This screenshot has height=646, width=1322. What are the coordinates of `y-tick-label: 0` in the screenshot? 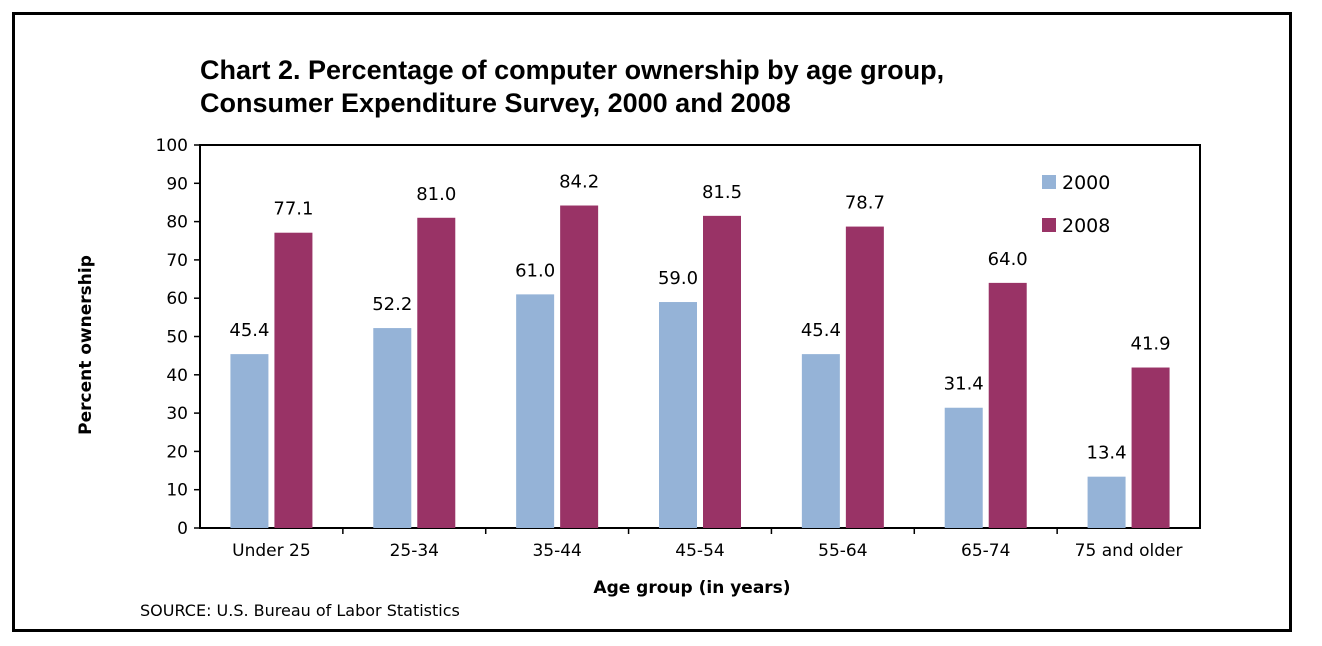 It's located at (182, 529).